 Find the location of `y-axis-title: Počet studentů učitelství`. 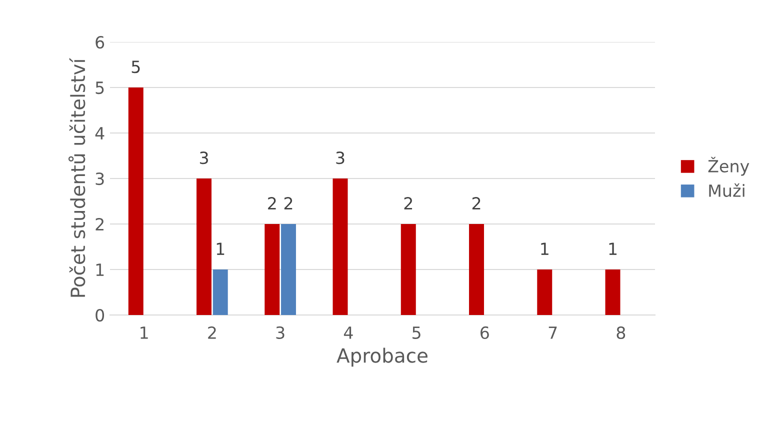

y-axis-title: Počet studentů učitelství is located at coordinates (77, 177).